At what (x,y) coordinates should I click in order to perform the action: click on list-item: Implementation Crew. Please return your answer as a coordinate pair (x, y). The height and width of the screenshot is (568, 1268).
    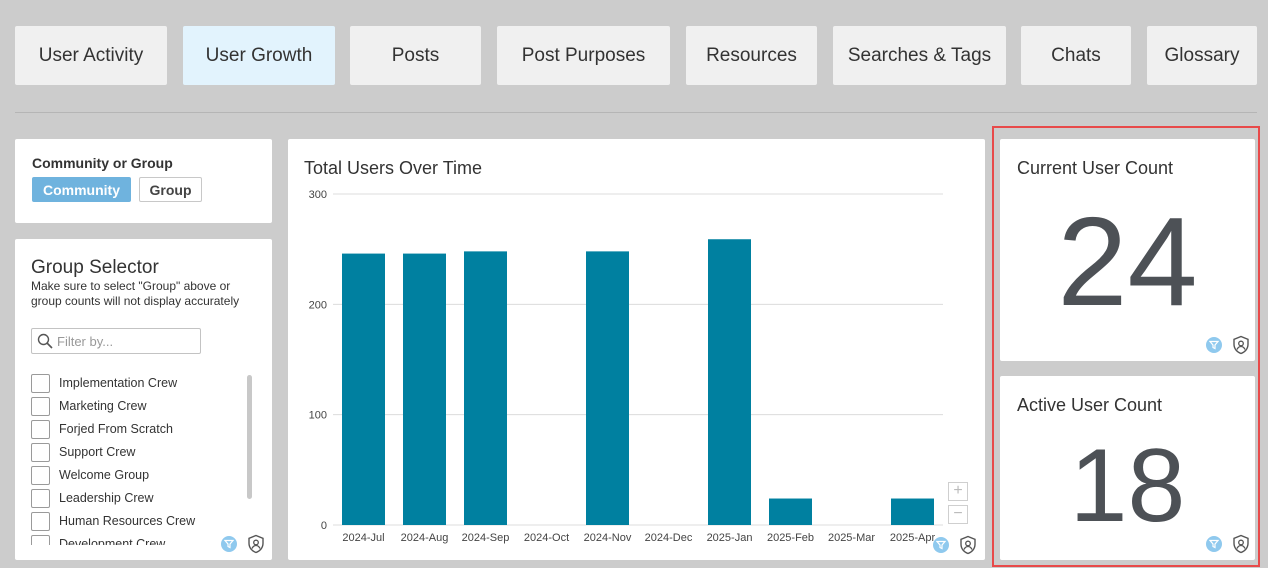
    Looking at the image, I should click on (104, 383).